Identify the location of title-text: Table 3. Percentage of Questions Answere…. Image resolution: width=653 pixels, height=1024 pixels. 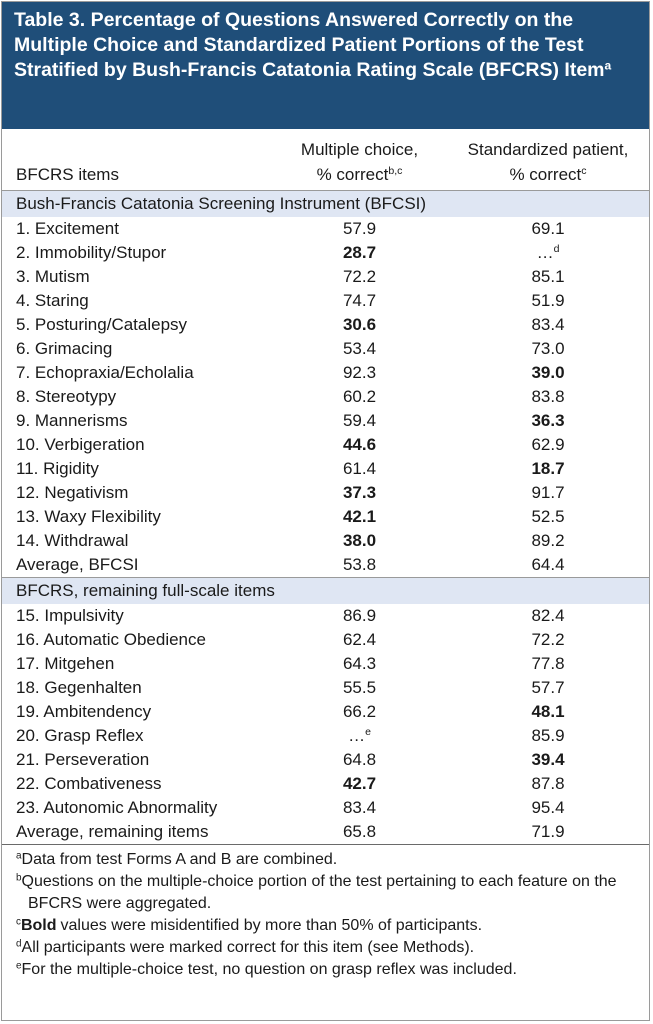
(309, 45).